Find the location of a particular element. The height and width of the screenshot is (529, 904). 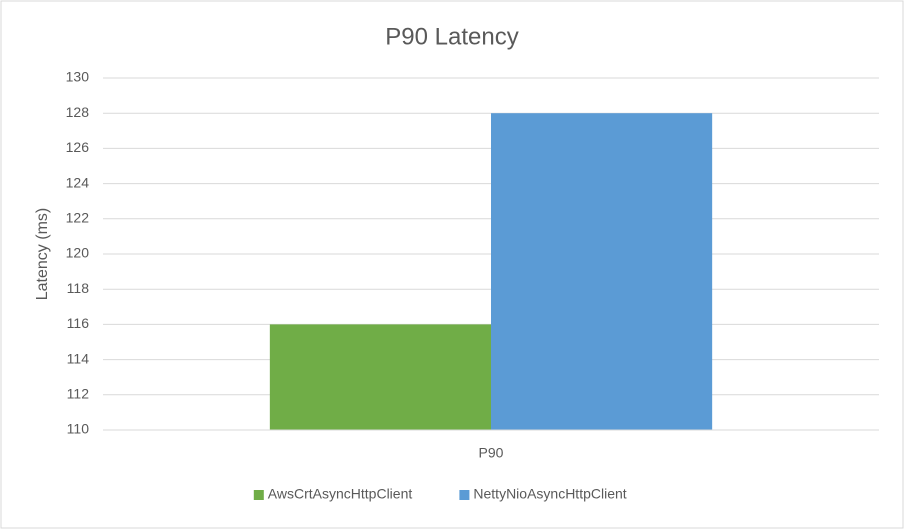

y-tick-label: 110 is located at coordinates (78, 429).